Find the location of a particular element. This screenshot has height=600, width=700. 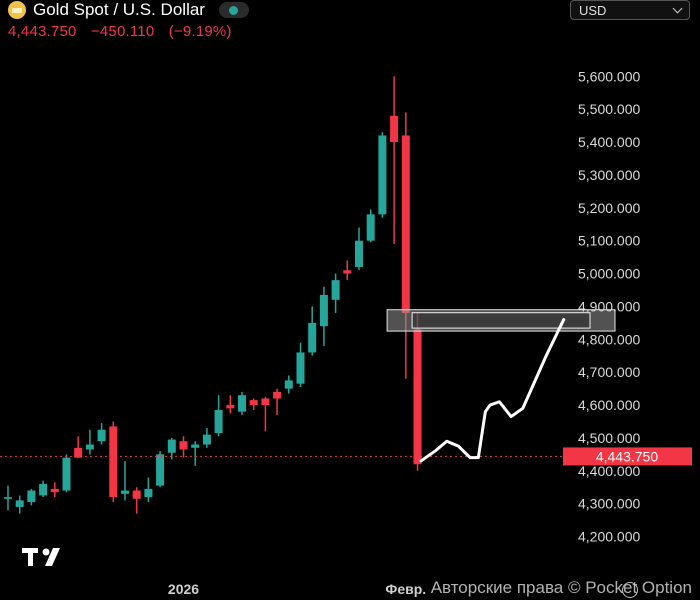

y-tick-label: 5,400.000 is located at coordinates (609, 142).